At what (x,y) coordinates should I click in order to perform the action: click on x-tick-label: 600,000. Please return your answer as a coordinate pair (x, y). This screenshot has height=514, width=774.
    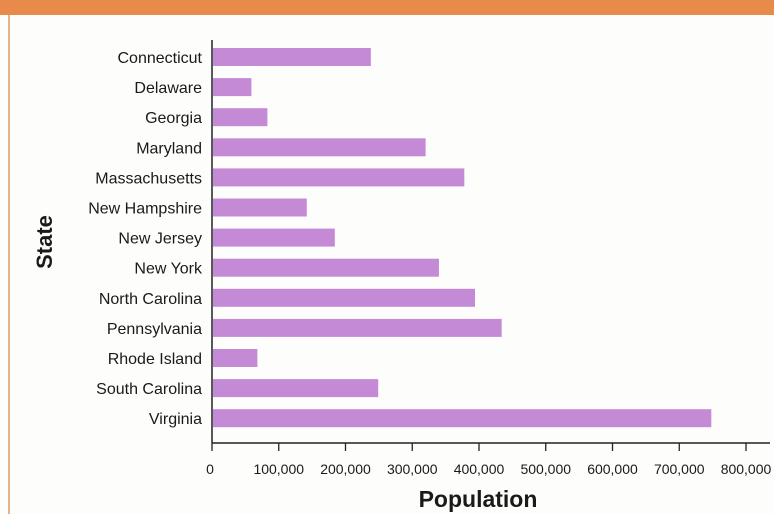
    Looking at the image, I should click on (612, 469).